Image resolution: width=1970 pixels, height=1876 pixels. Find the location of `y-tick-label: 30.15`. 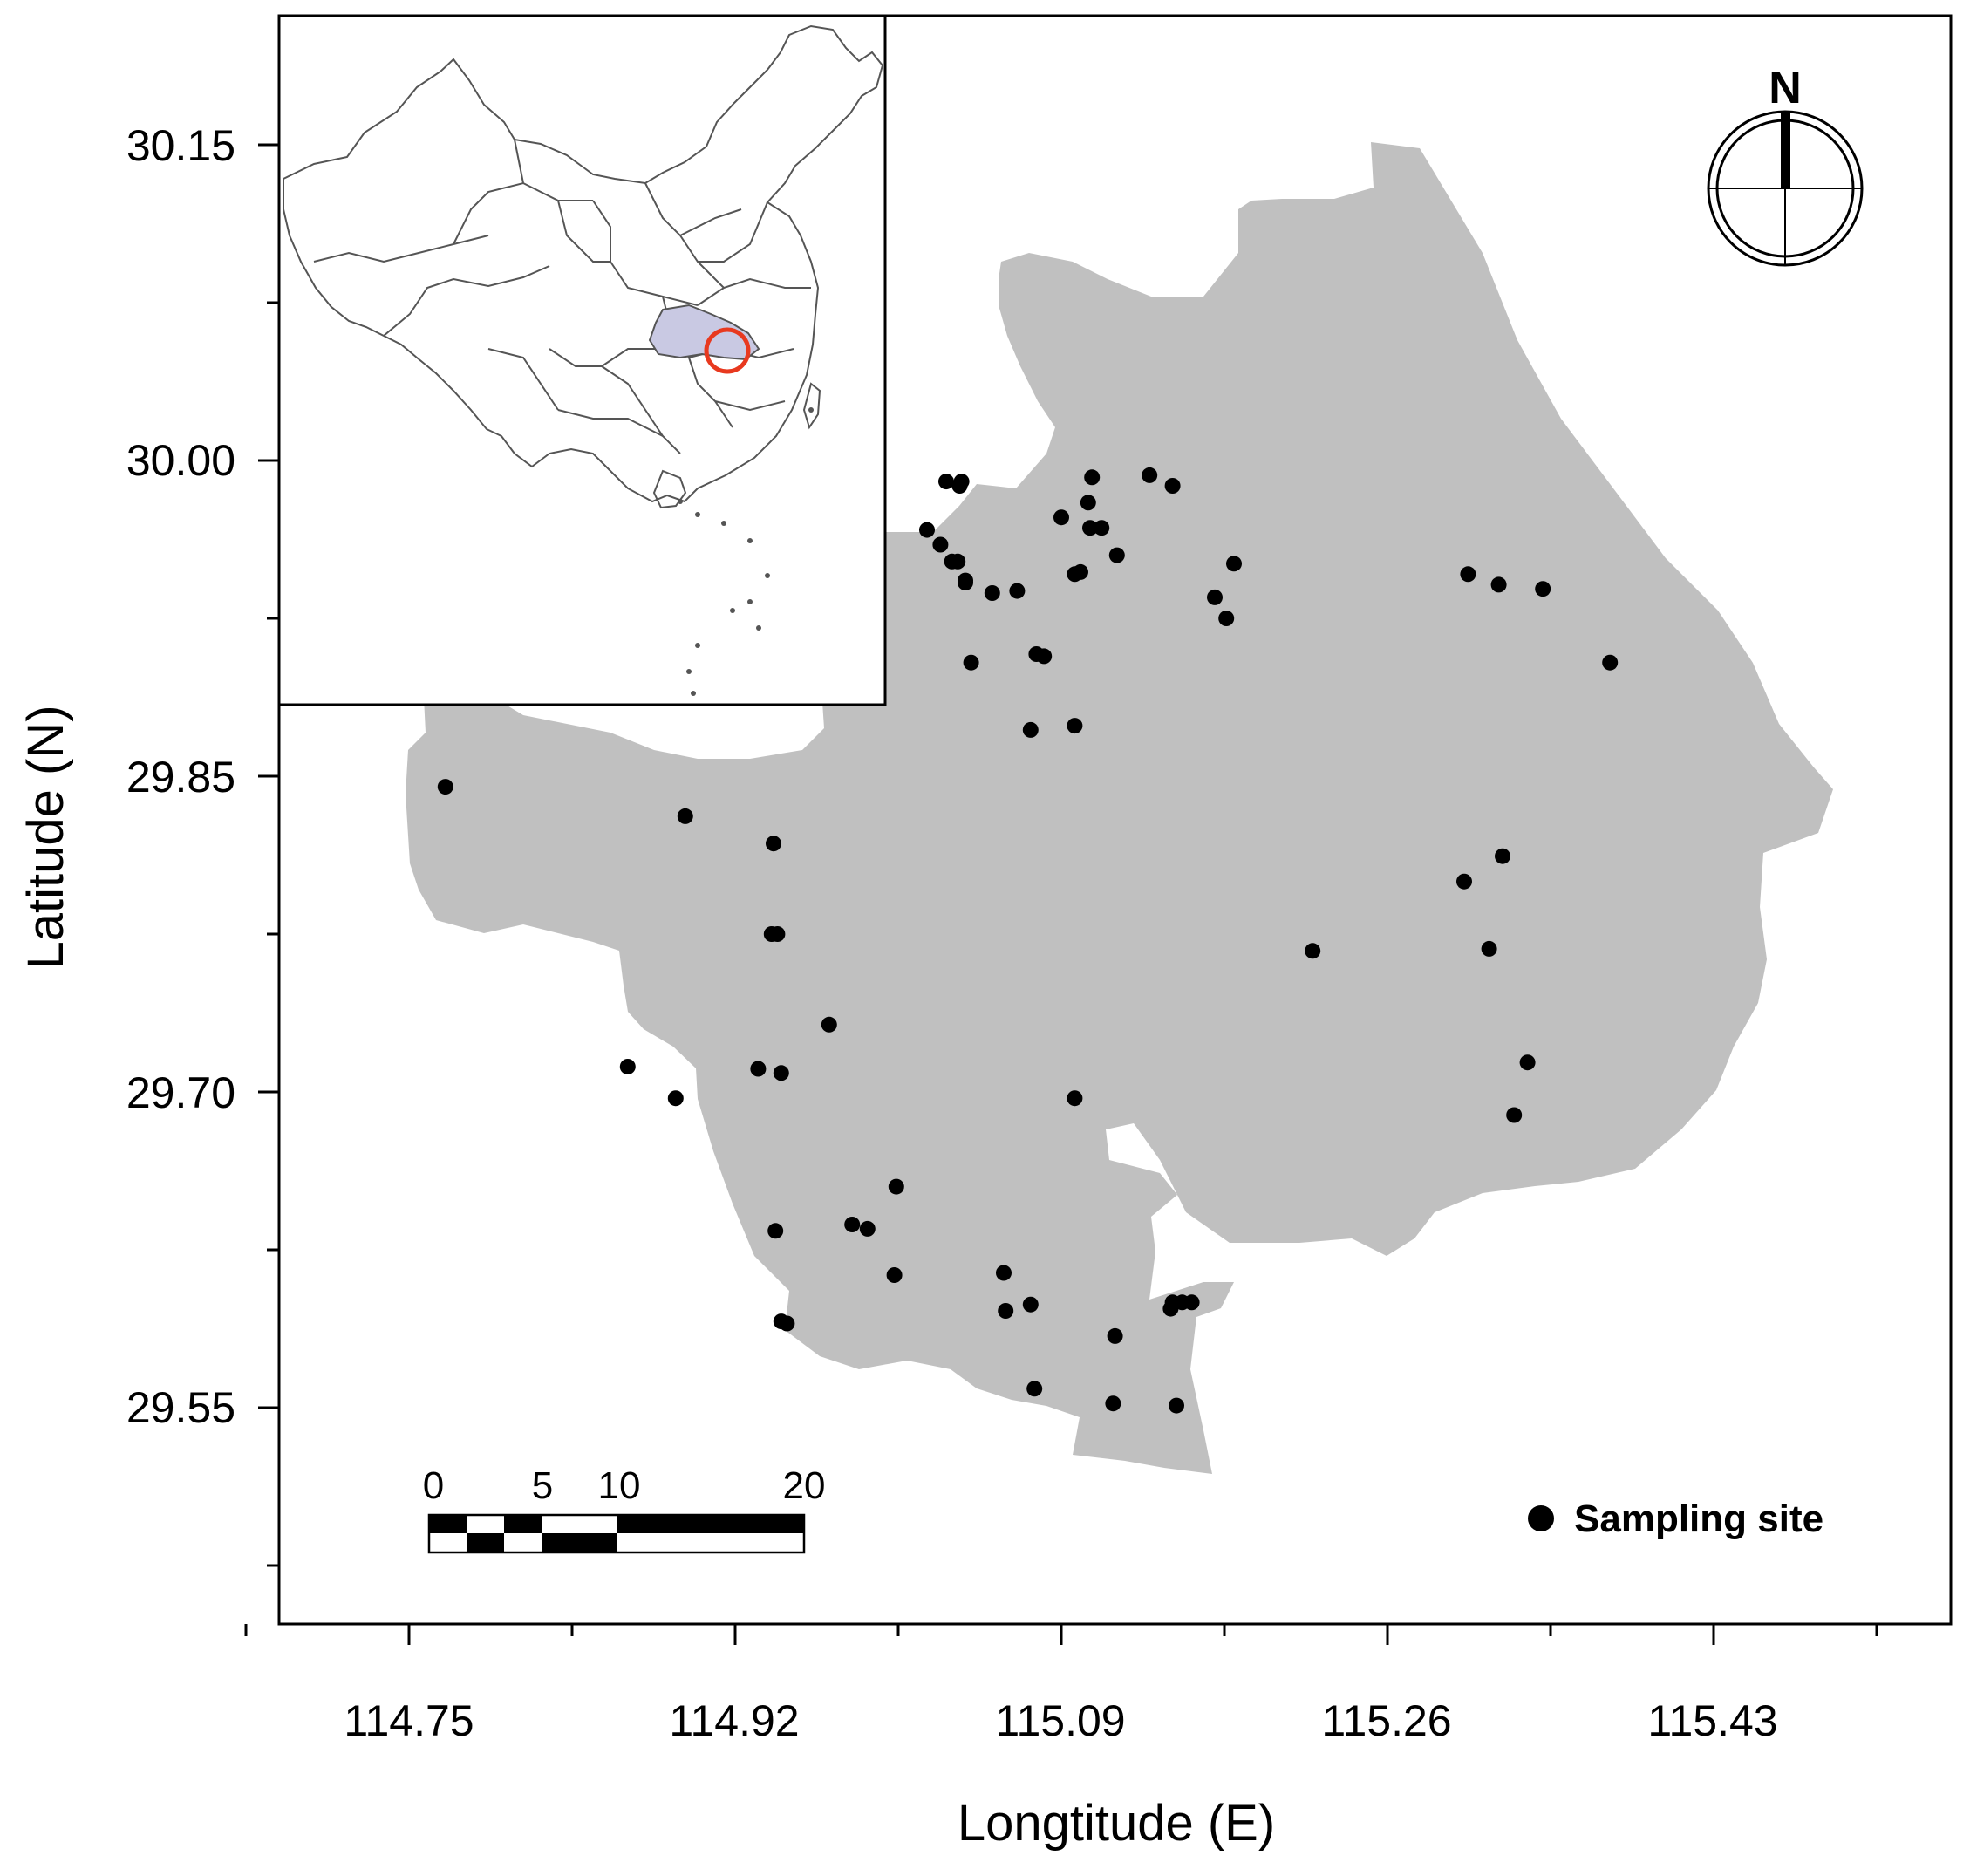

y-tick-label: 30.15 is located at coordinates (180, 146).